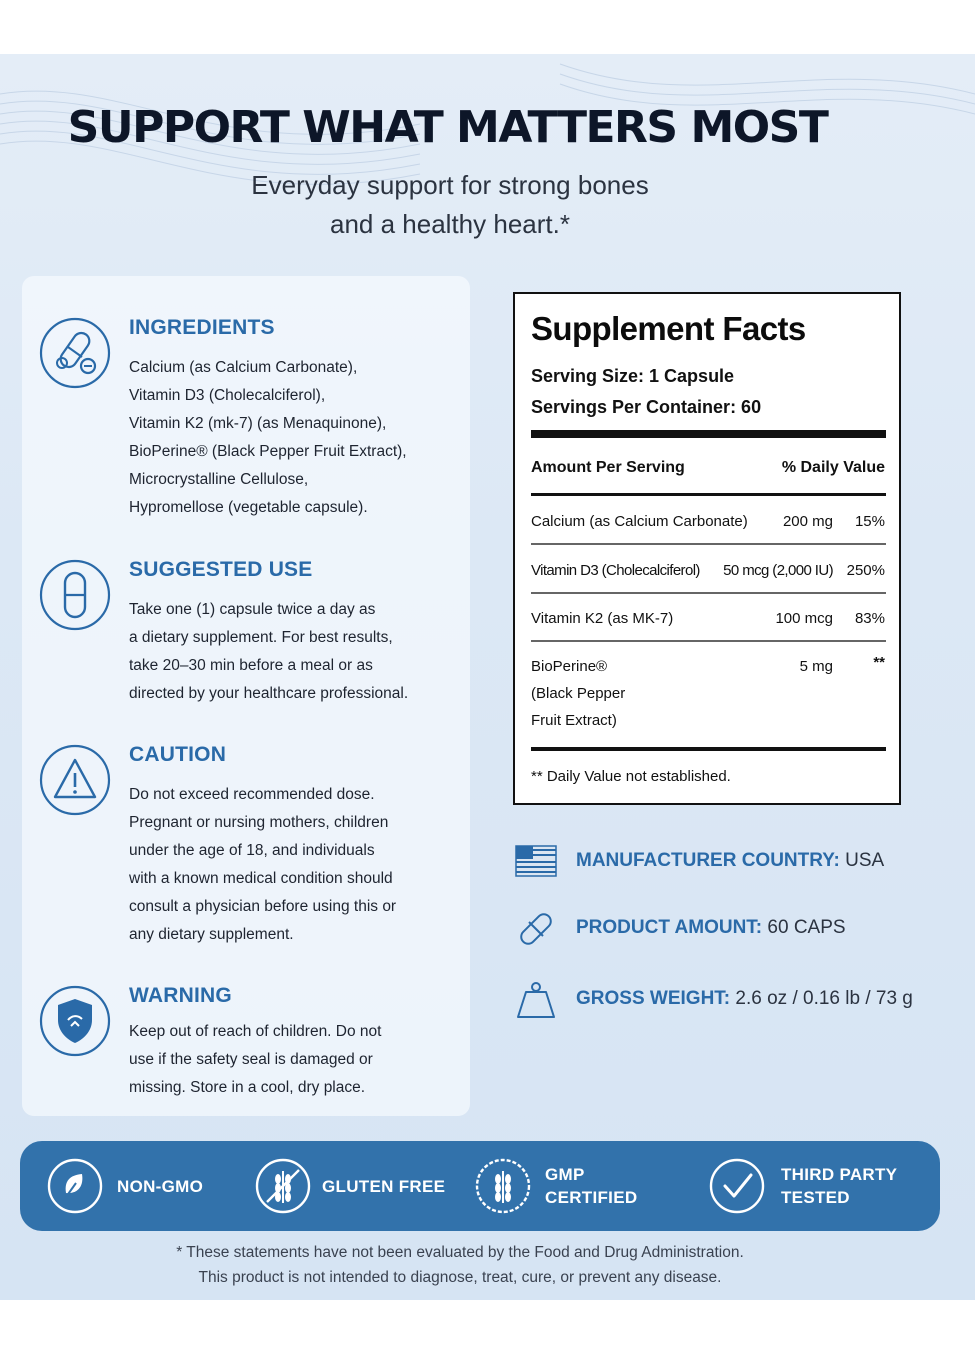 This screenshot has height=1350, width=975. What do you see at coordinates (862, 860) in the screenshot?
I see `spec-value: USA` at bounding box center [862, 860].